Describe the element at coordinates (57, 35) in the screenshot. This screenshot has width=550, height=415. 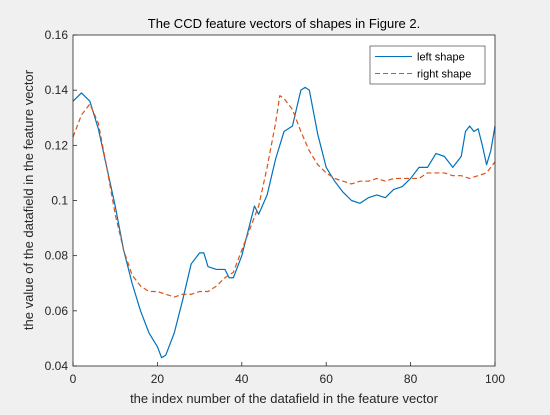
I see `y-tick-label: 0.16` at that location.